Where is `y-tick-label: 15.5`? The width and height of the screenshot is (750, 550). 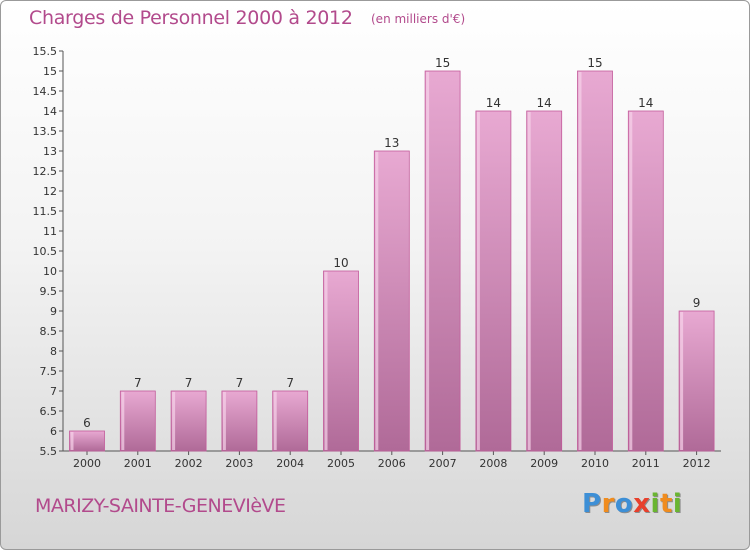
y-tick-label: 15.5 is located at coordinates (45, 51).